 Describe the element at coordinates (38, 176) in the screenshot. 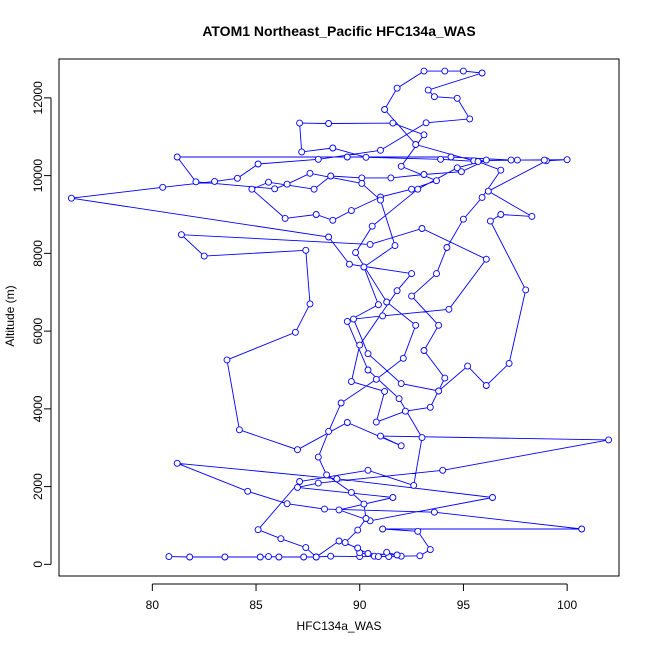

I see `y-tick-label: 10000` at that location.